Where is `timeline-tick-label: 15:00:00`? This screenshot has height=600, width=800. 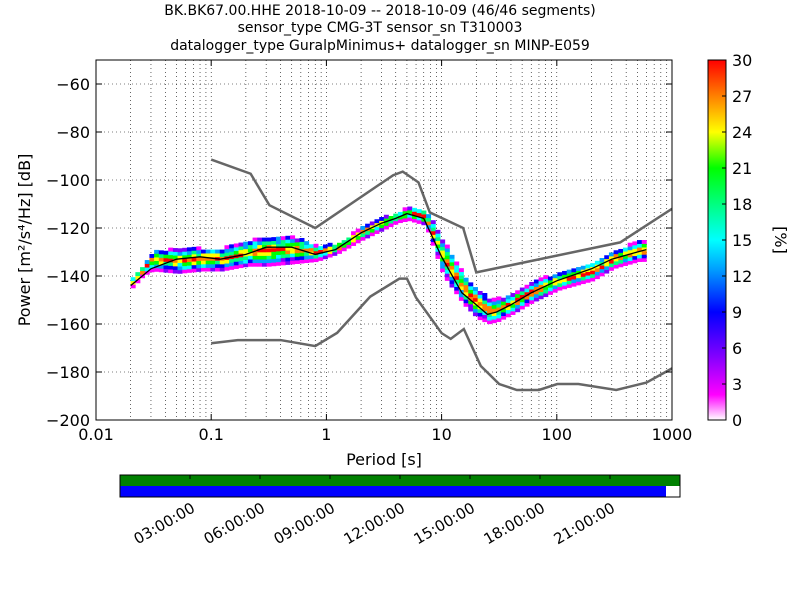
timeline-tick-label: 15:00:00 is located at coordinates (444, 523).